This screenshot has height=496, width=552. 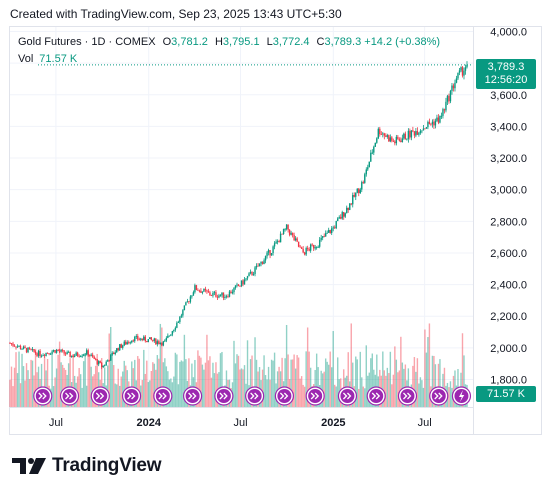 I want to click on last-price-value: 3,789.3, so click(x=506, y=67).